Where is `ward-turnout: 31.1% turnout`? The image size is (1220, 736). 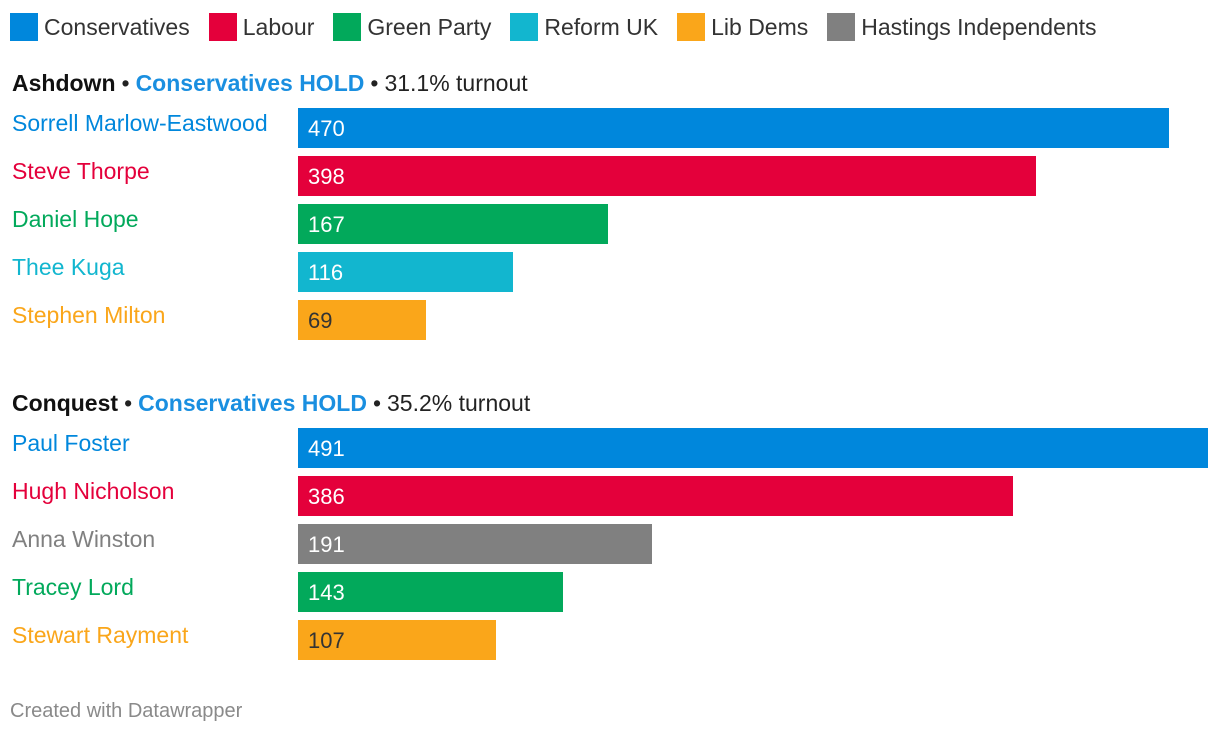 ward-turnout: 31.1% turnout is located at coordinates (456, 83).